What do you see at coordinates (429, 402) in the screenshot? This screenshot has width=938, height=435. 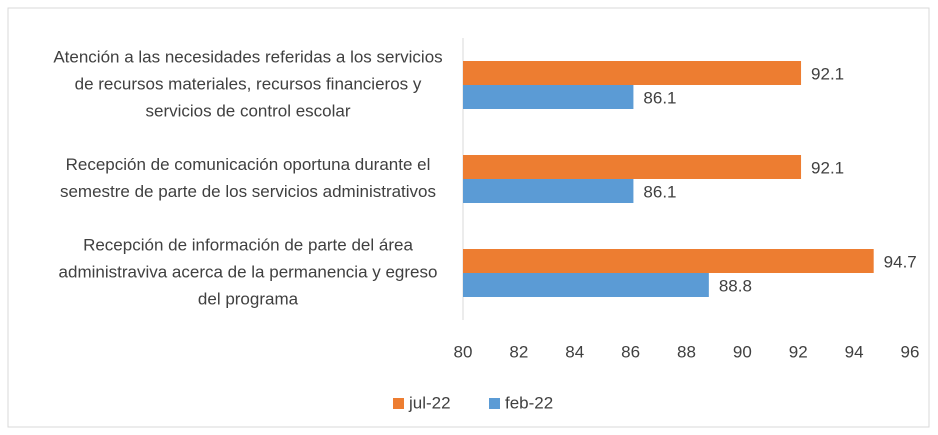 I see `legend-label: jul-22` at bounding box center [429, 402].